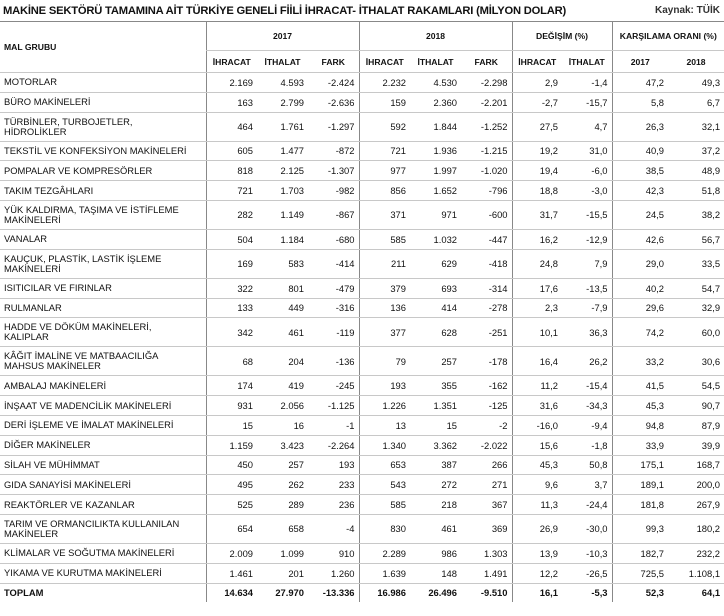 Image resolution: width=724 pixels, height=616 pixels. Describe the element at coordinates (486, 485) in the screenshot. I see `cell: 271` at that location.